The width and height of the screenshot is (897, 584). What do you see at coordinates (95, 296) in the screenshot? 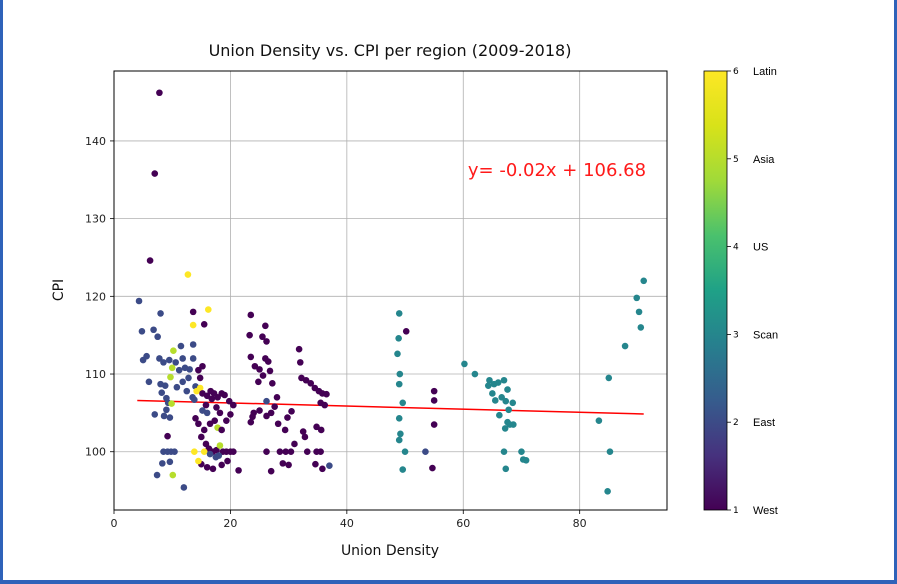
I see `y-tick-label: 120` at bounding box center [95, 296].